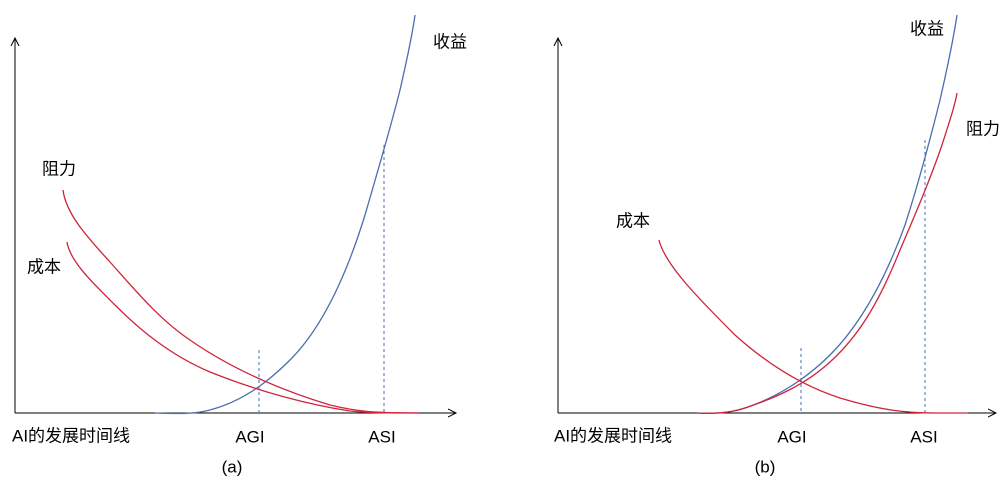 This screenshot has width=1002, height=487. What do you see at coordinates (765, 466) in the screenshot?
I see `caption: (b)` at bounding box center [765, 466].